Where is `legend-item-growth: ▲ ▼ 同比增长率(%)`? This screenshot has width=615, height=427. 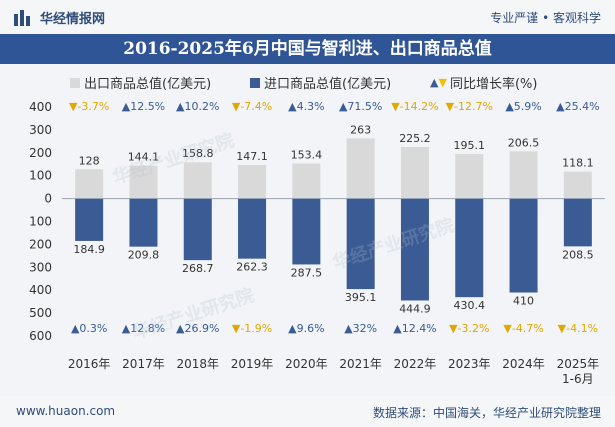 legend-item-growth: ▲ ▼ 同比增长率(%) is located at coordinates (483, 82).